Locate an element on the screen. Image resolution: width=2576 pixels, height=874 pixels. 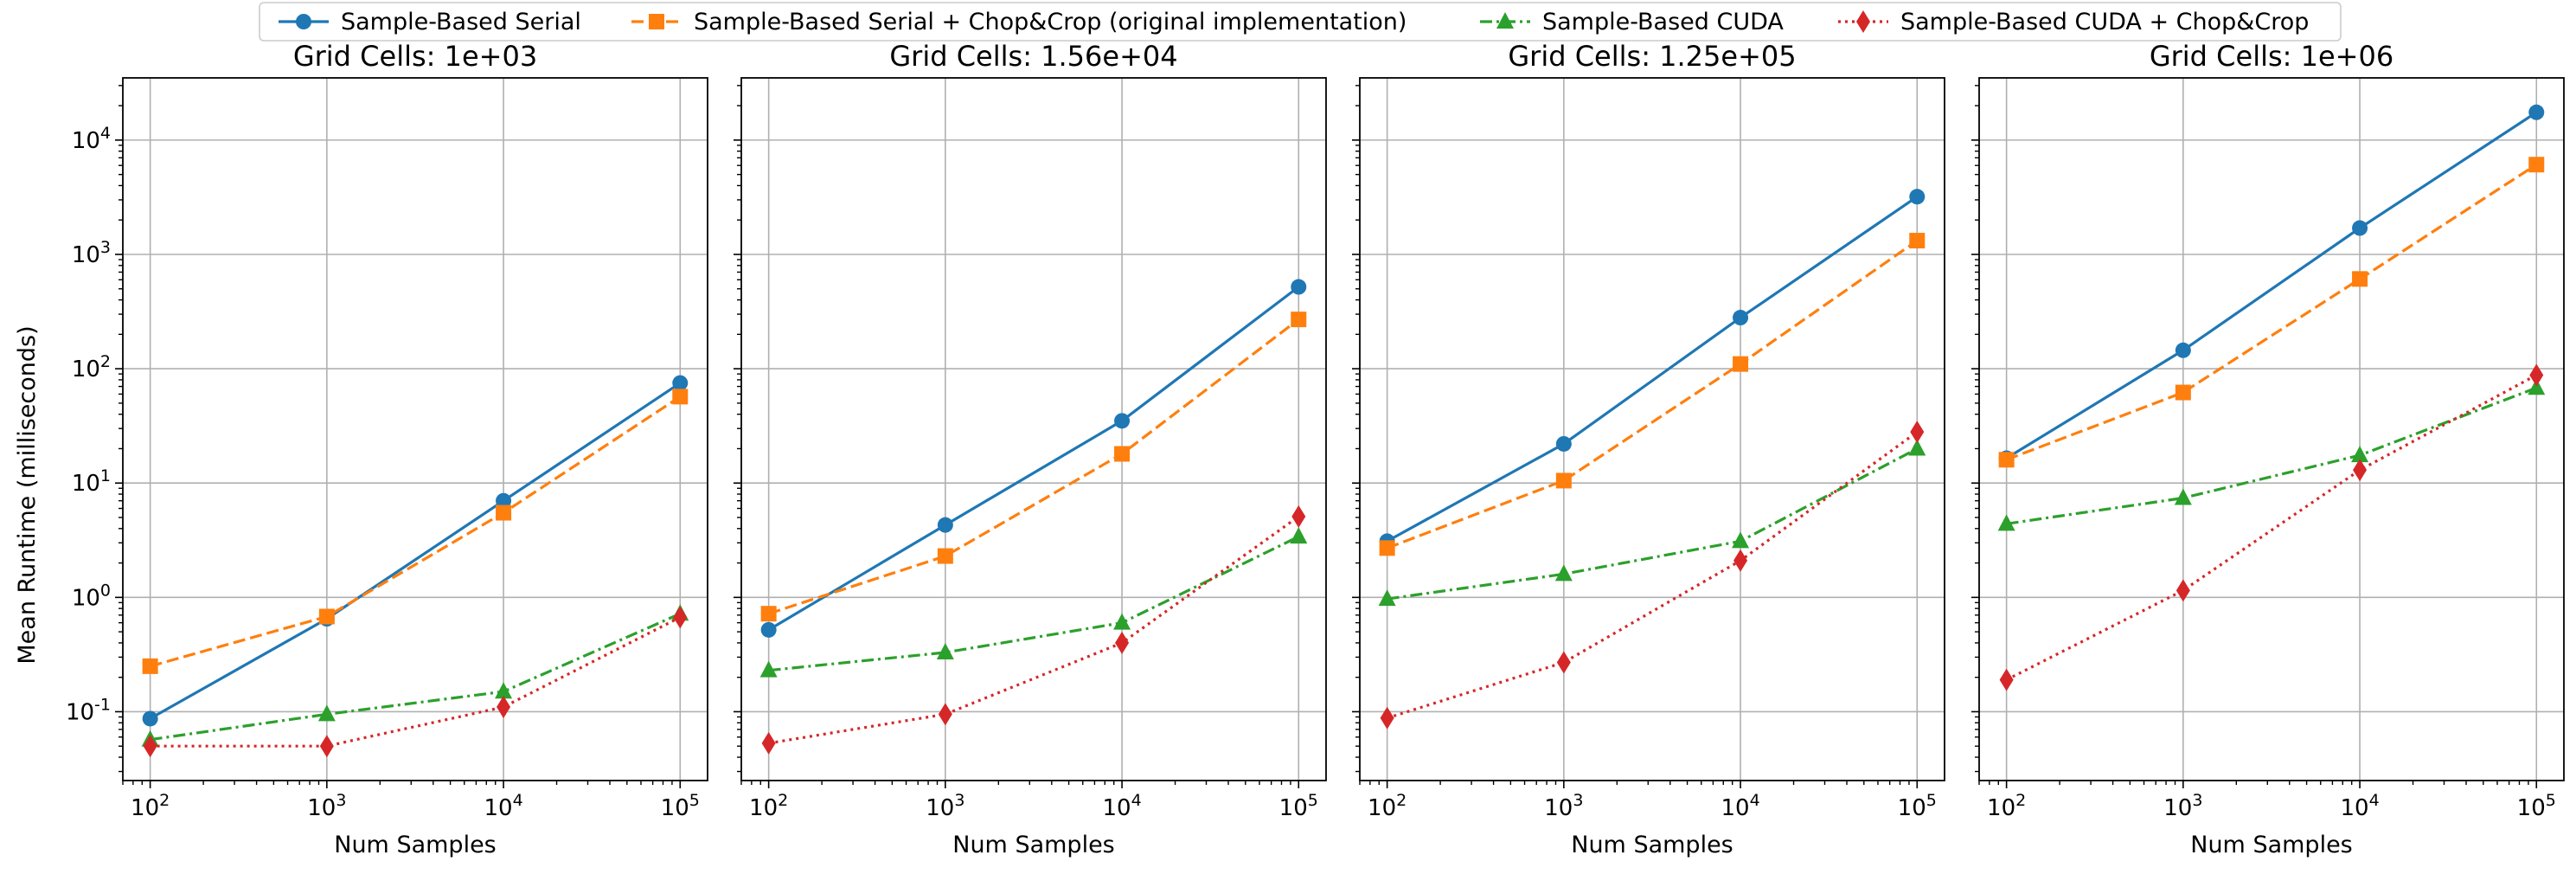
legend-label: Sample-Based CUDA + Chop&Crop is located at coordinates (2104, 22).